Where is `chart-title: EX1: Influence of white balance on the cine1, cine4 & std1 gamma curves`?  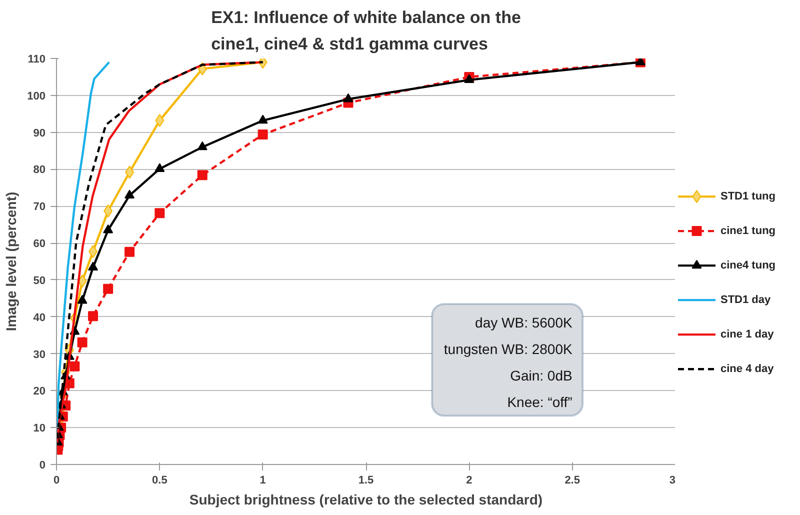
chart-title: EX1: Influence of white balance on the cine1, cine4 & std1 gamma curves is located at coordinates (366, 31).